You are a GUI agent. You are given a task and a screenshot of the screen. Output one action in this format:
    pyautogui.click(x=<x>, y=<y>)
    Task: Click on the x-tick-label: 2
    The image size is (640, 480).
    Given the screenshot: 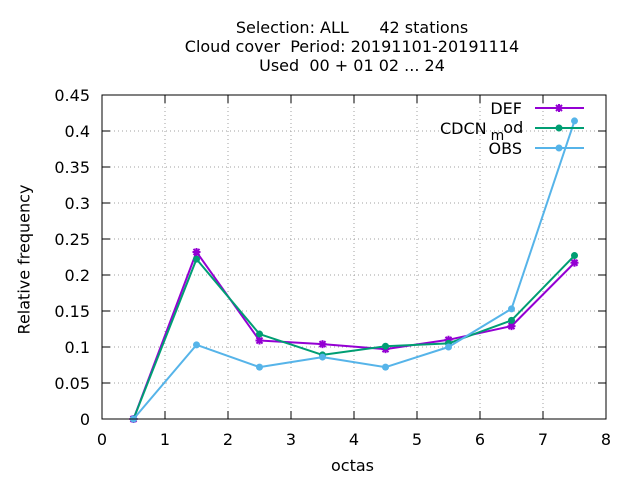 What is the action you would take?
    pyautogui.click(x=228, y=439)
    